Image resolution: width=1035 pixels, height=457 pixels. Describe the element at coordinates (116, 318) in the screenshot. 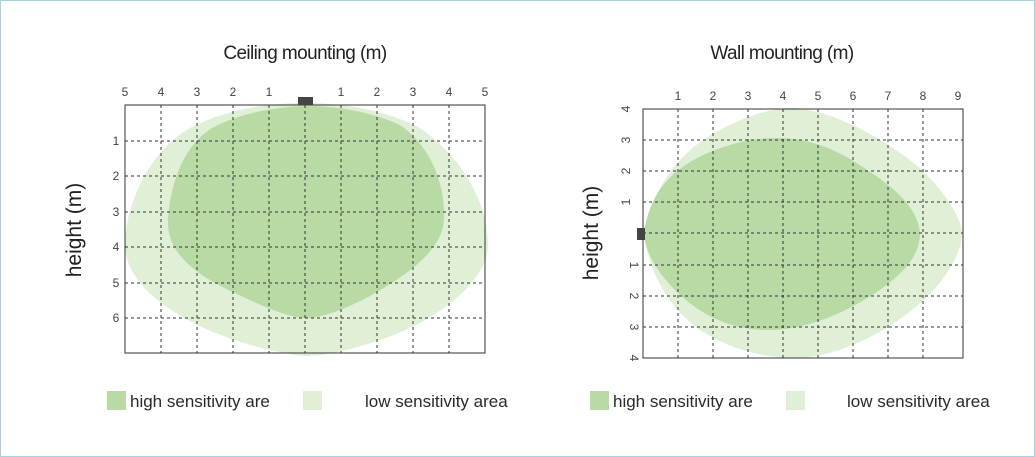

I see `ceiling-y-tick: 6` at that location.